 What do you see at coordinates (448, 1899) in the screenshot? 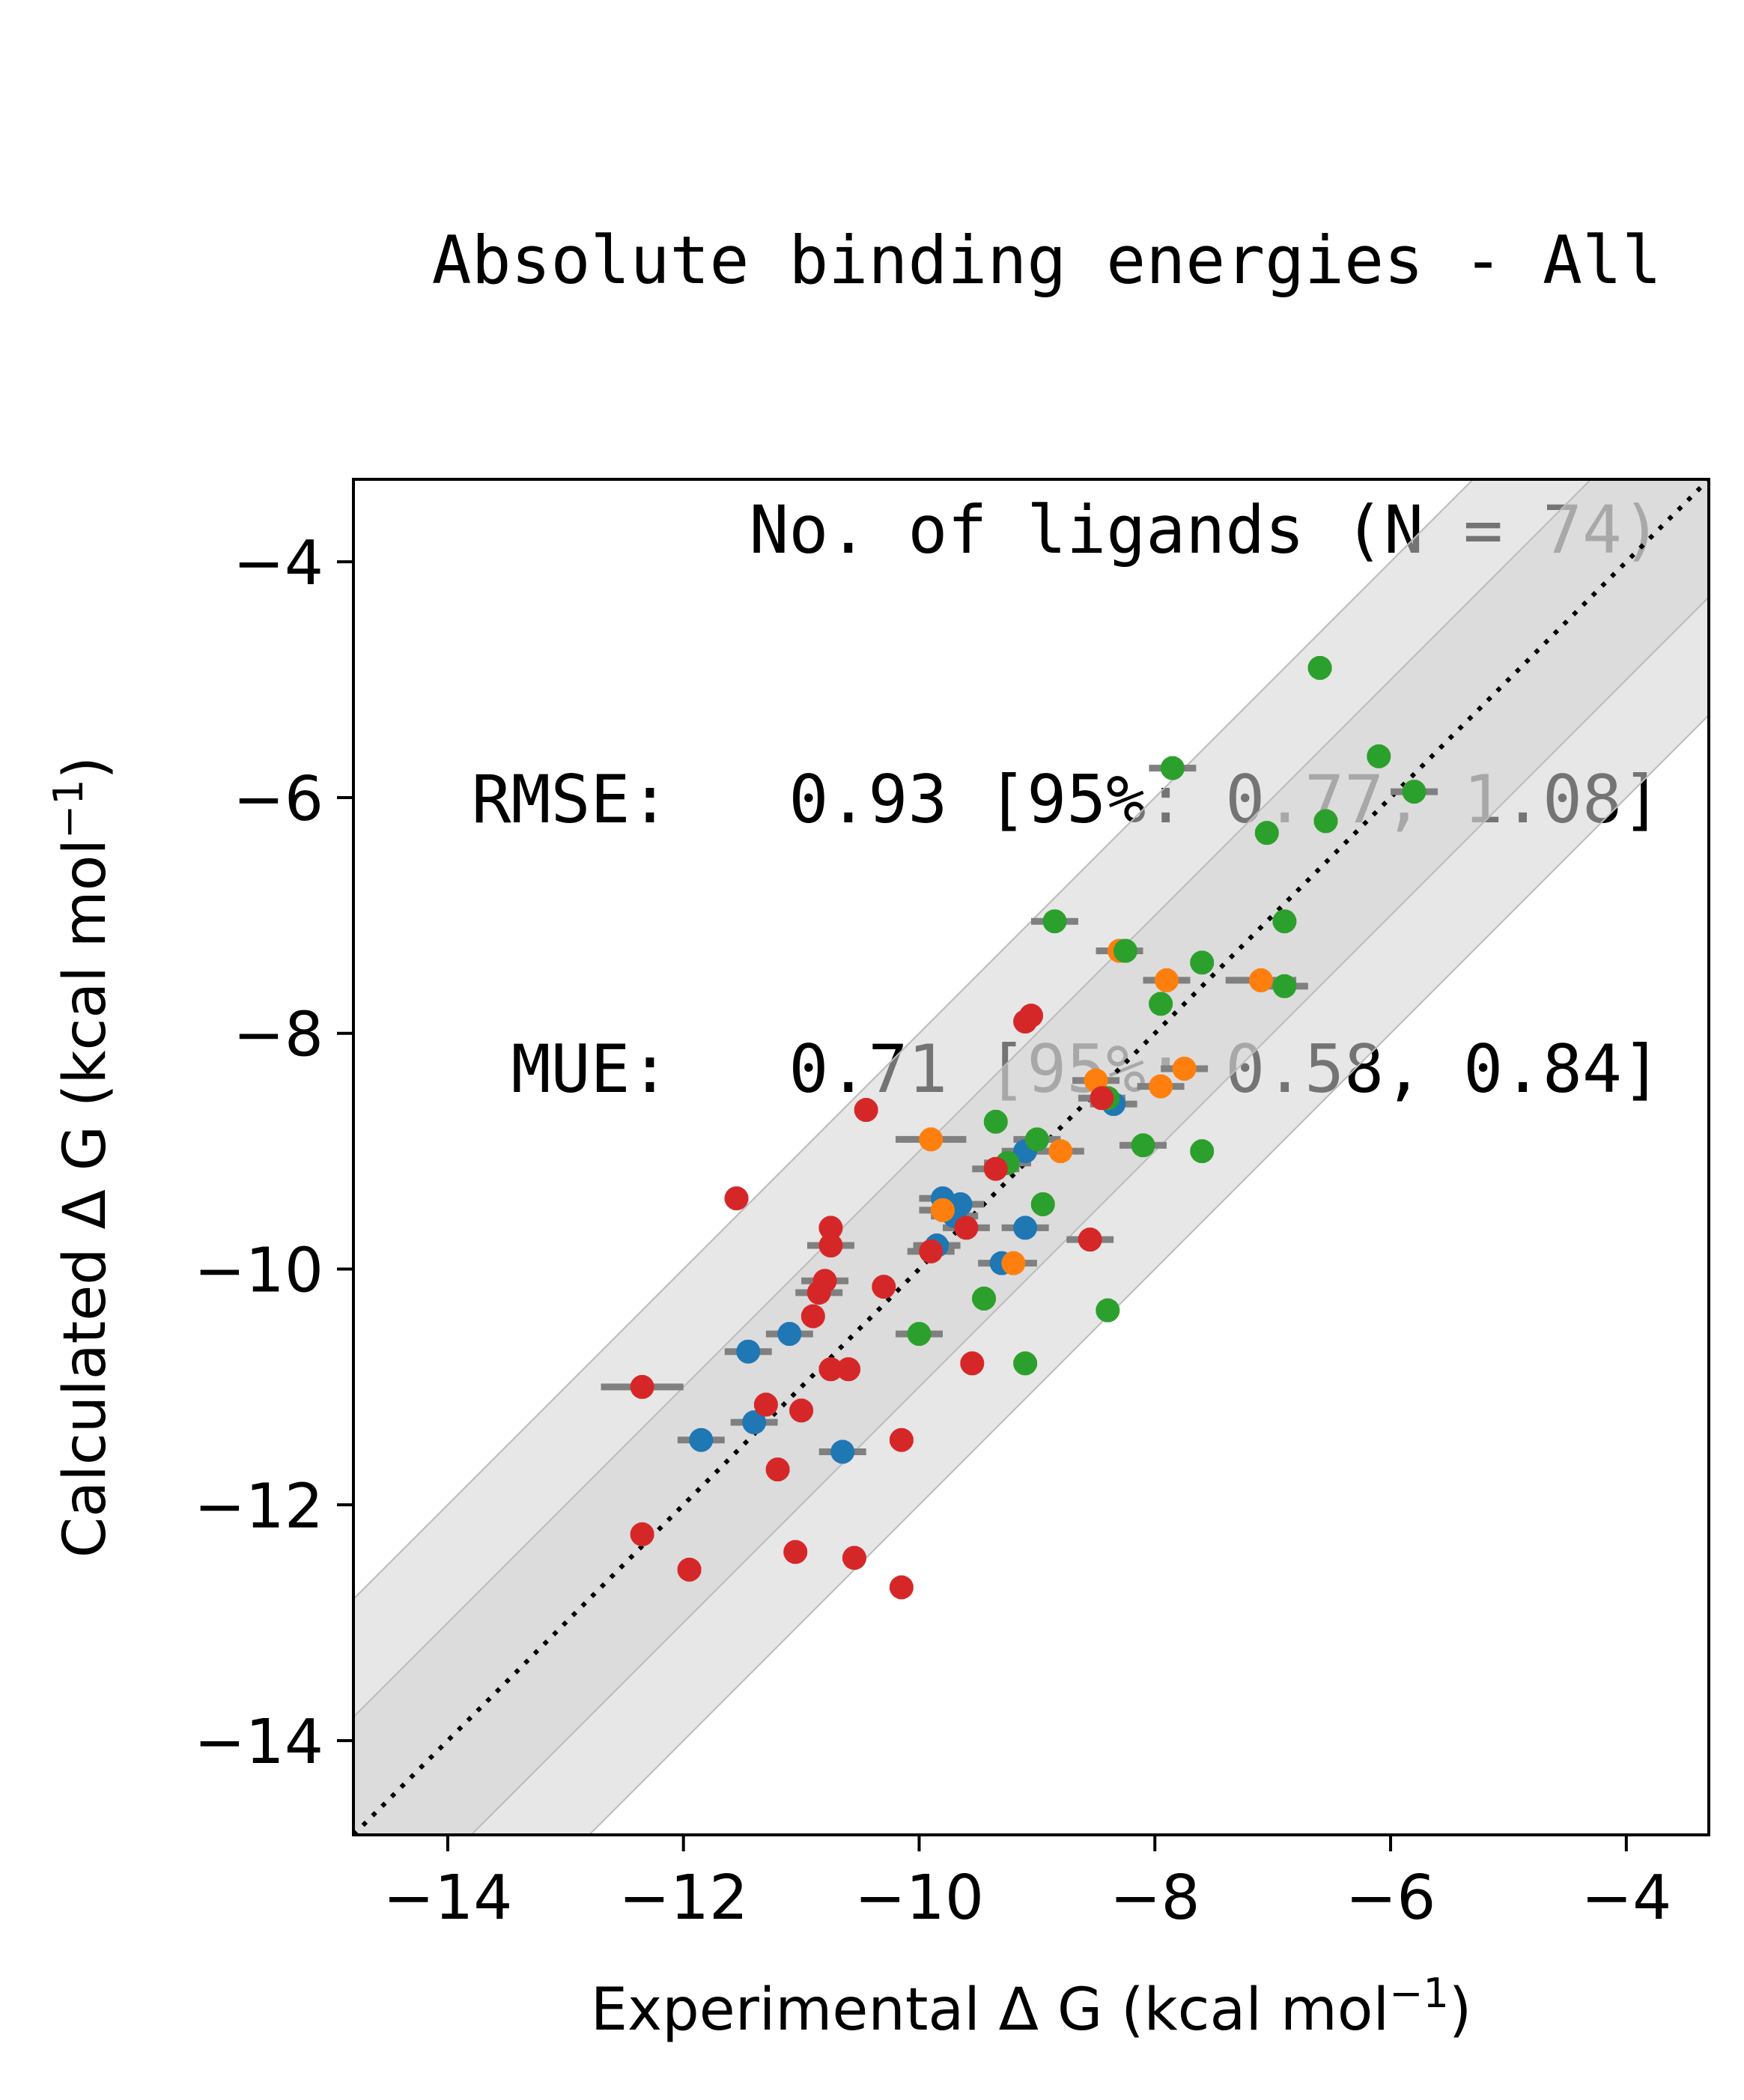
I see `x-tick-label: −14` at bounding box center [448, 1899].